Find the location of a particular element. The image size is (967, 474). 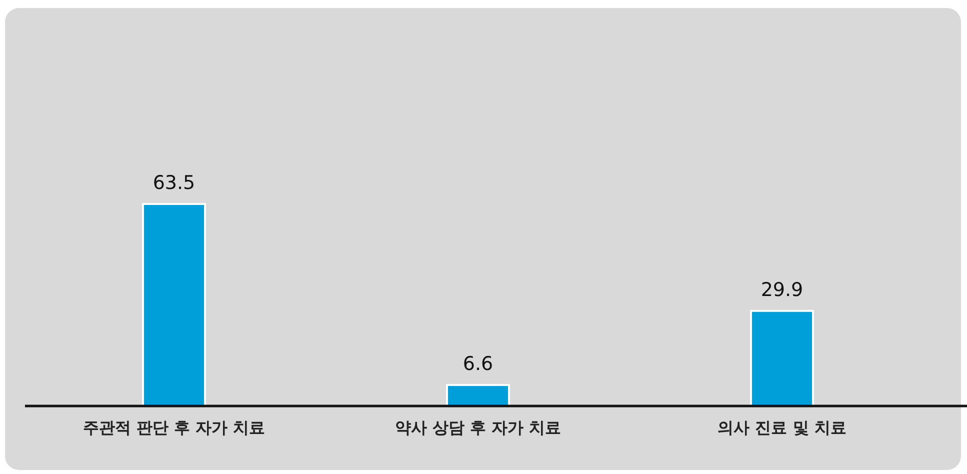

x-tick-label: 약사 상담 후 자가 치료 is located at coordinates (478, 427).